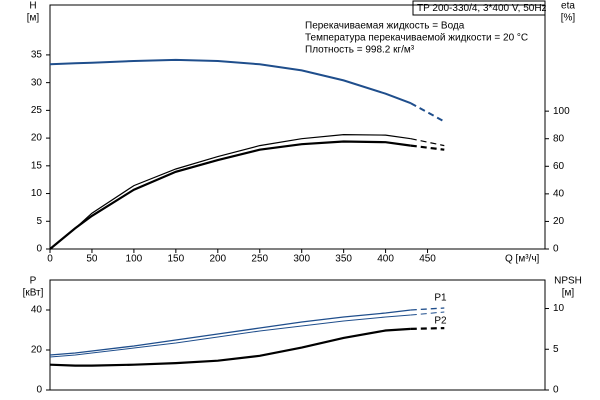 The image size is (600, 400). I want to click on chart-title: TP 200-330/4, 3*400 V, 50Hz, so click(482, 8).